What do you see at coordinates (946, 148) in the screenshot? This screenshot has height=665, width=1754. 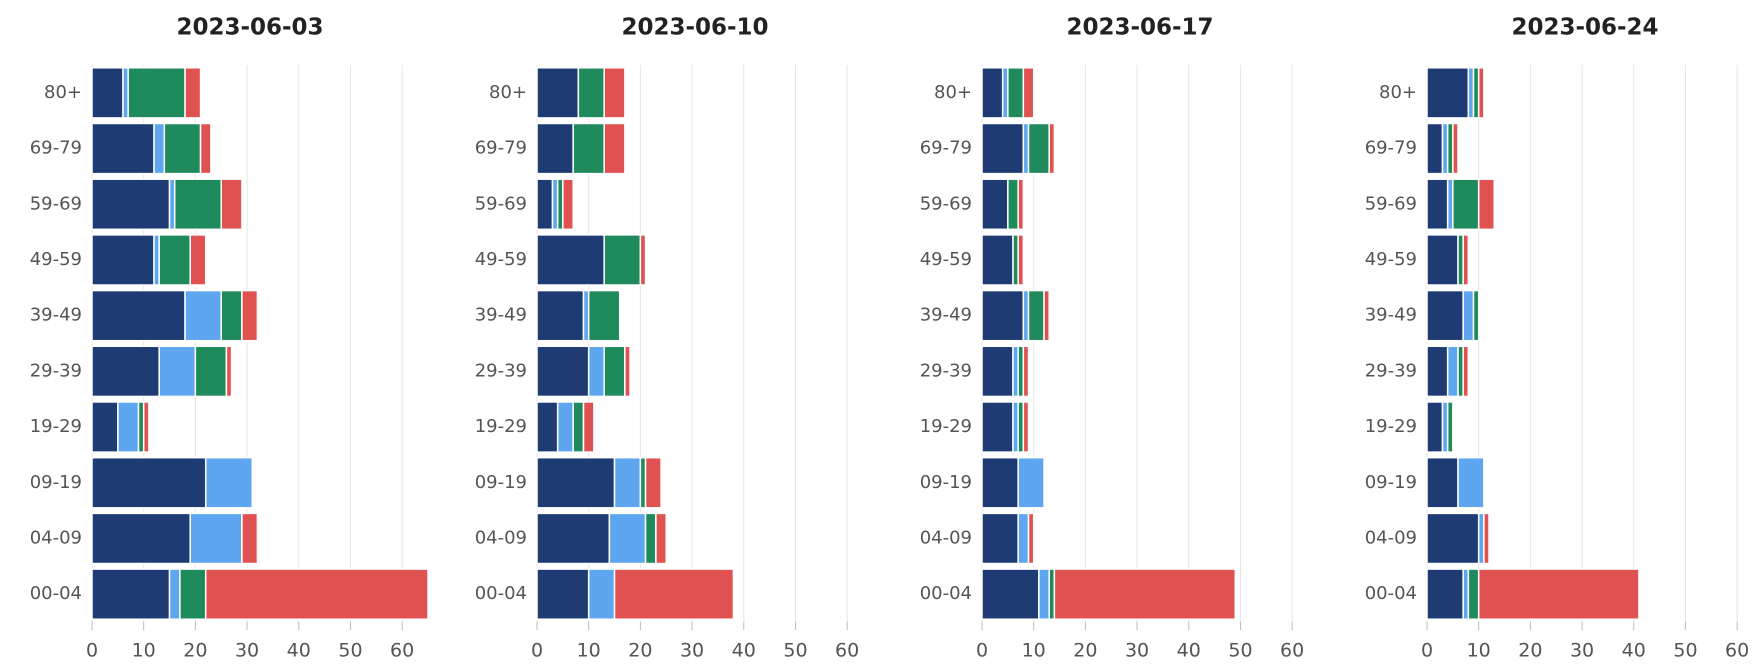 I see `y-tick-label: 69-79` at bounding box center [946, 148].